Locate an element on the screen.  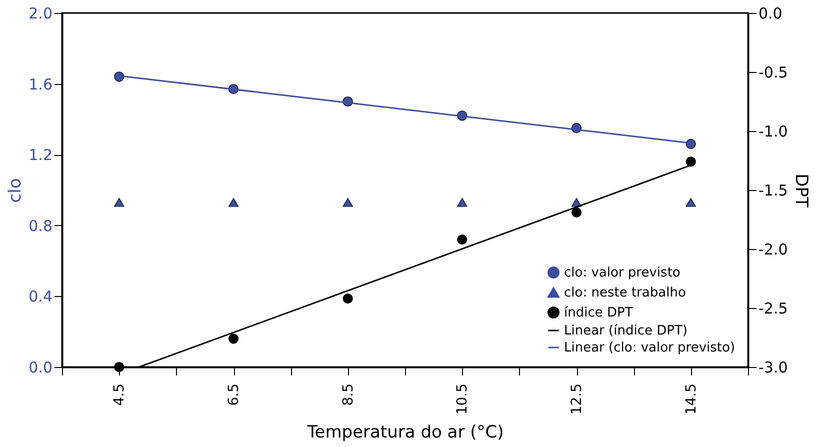
x-tick-label: 14.5 is located at coordinates (691, 399).